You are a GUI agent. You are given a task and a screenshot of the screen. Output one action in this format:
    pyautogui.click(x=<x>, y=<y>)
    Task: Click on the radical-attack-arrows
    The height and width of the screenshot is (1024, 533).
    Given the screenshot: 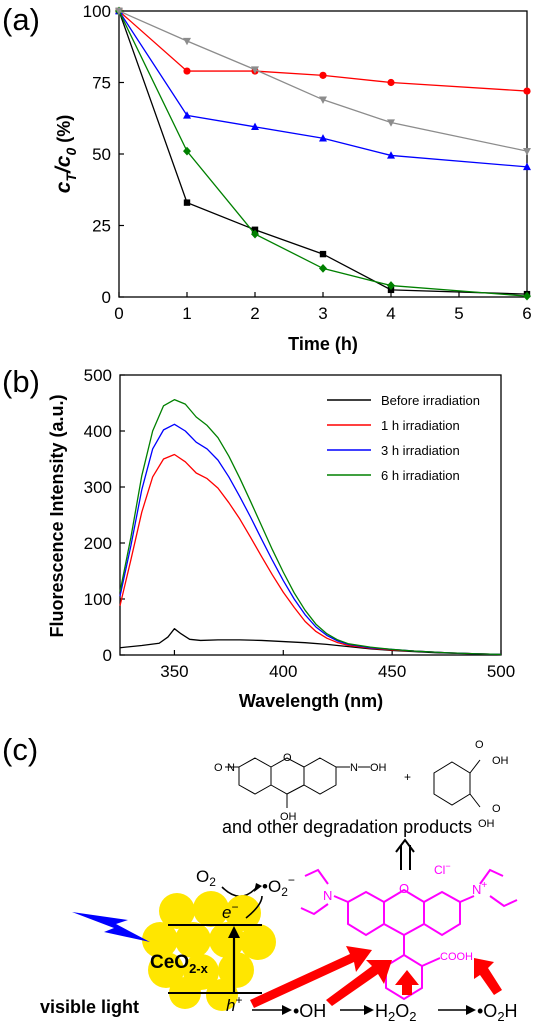 What is the action you would take?
    pyautogui.click(x=376, y=977)
    